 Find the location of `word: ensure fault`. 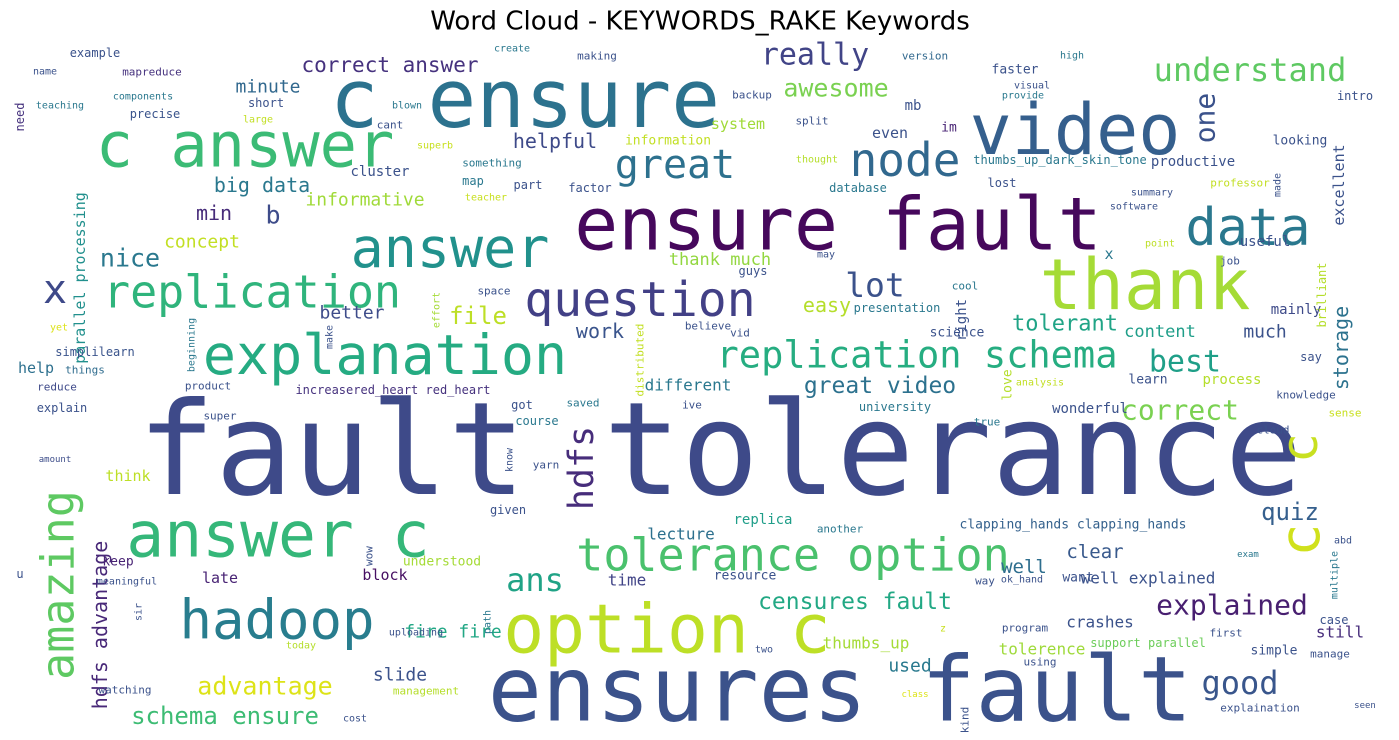

word: ensure fault is located at coordinates (837, 225).